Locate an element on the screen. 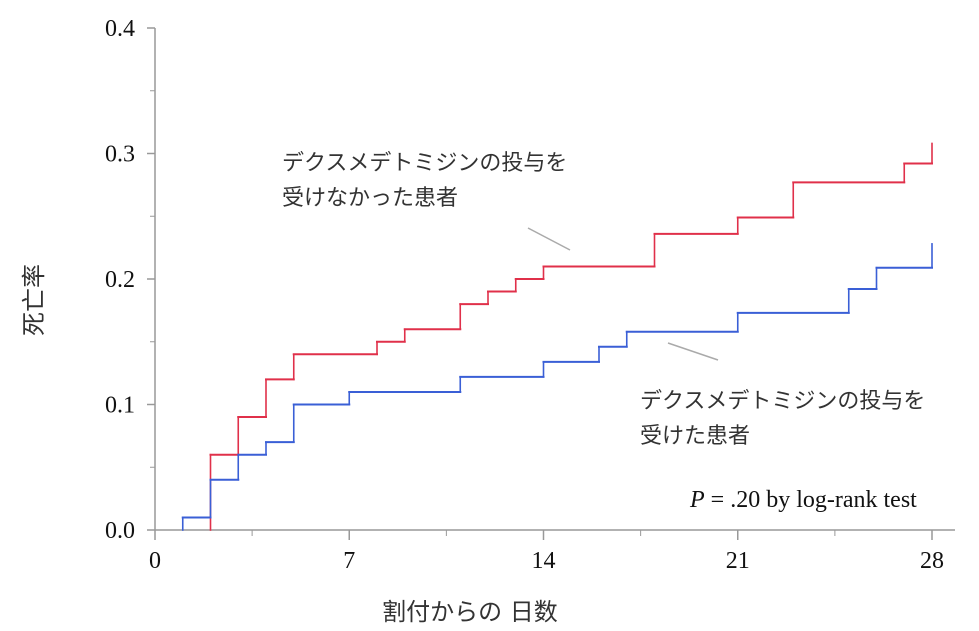 The height and width of the screenshot is (631, 979). p-value-annotation: P = .20 by log-rank test is located at coordinates (803, 500).